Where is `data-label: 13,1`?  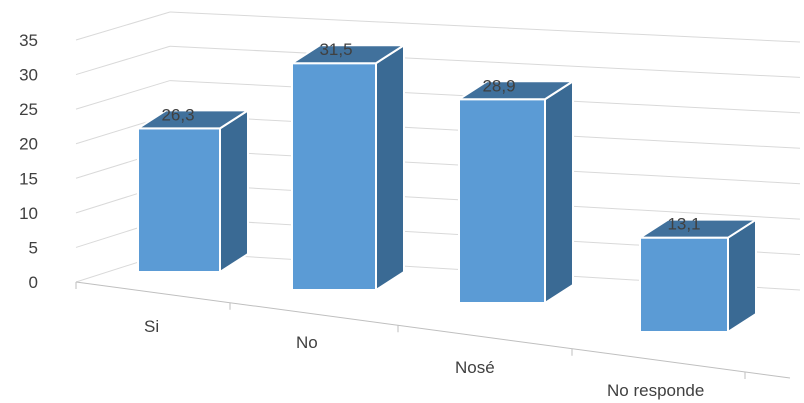
data-label: 13,1 is located at coordinates (683, 224).